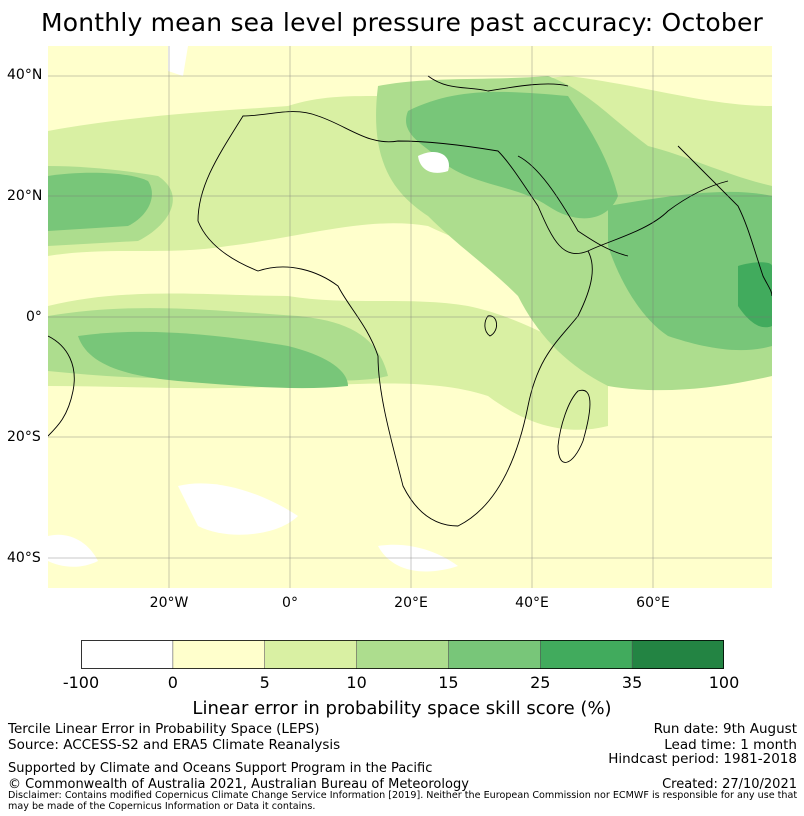 The image size is (804, 816). I want to click on colorbar-tick-label: 10, so click(356, 682).